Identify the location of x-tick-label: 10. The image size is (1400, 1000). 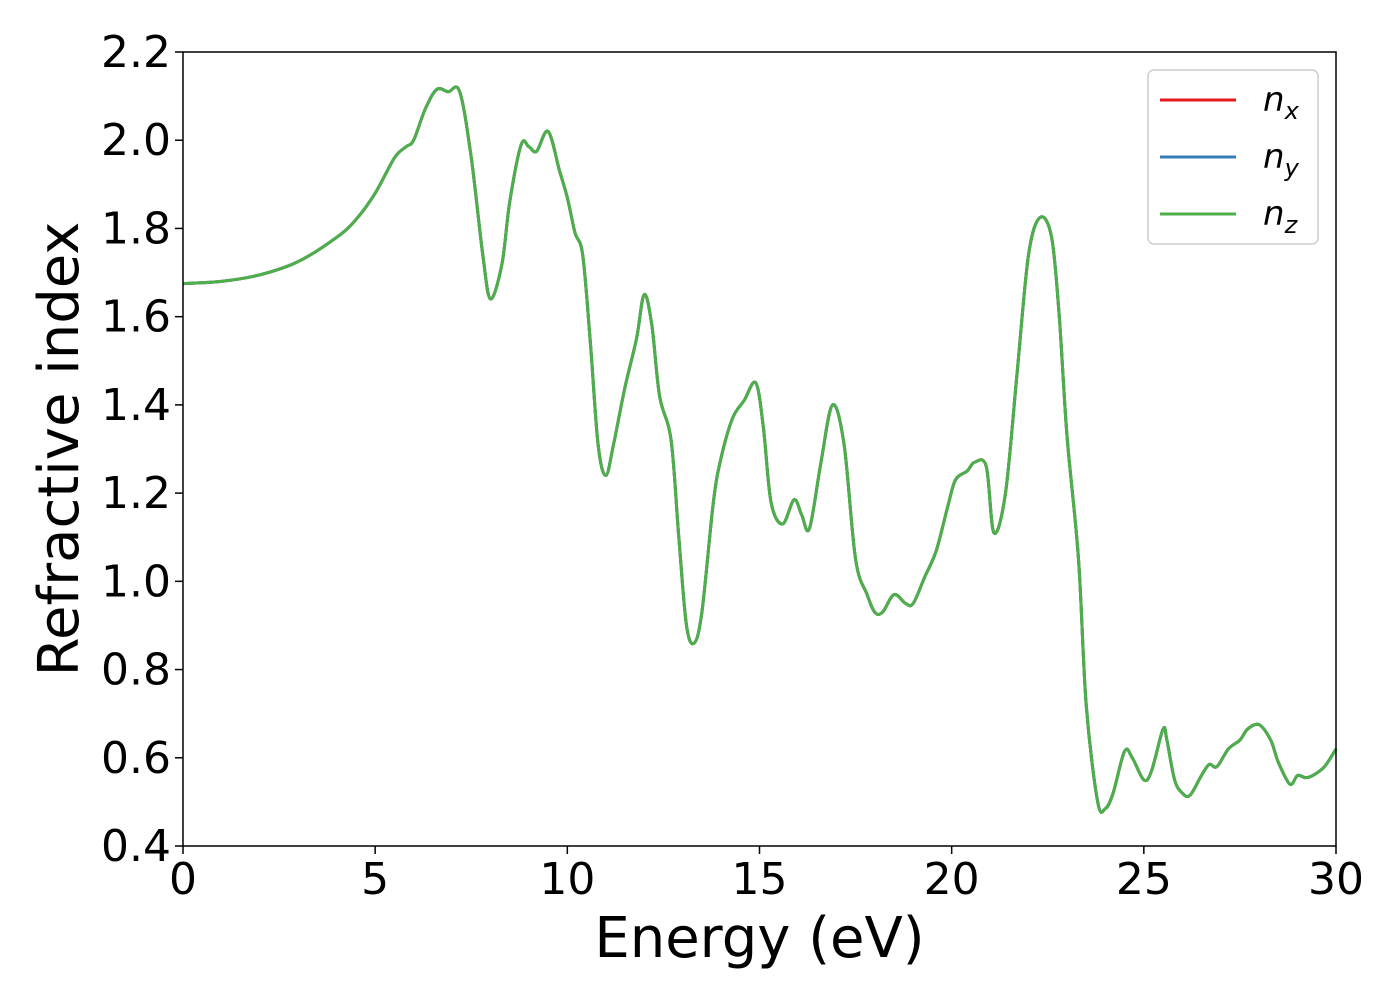
(567, 879).